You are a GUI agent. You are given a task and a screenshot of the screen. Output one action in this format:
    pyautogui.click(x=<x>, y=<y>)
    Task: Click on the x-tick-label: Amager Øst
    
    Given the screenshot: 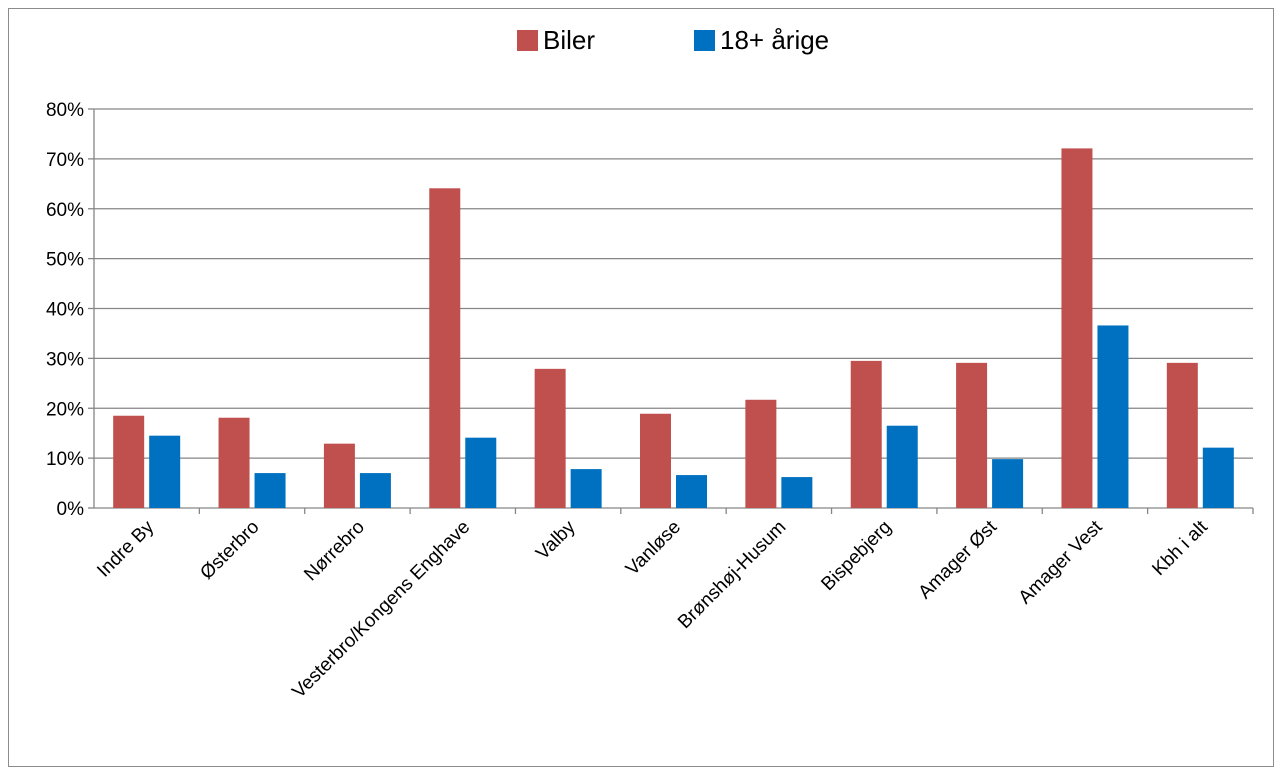 What is the action you would take?
    pyautogui.click(x=958, y=559)
    